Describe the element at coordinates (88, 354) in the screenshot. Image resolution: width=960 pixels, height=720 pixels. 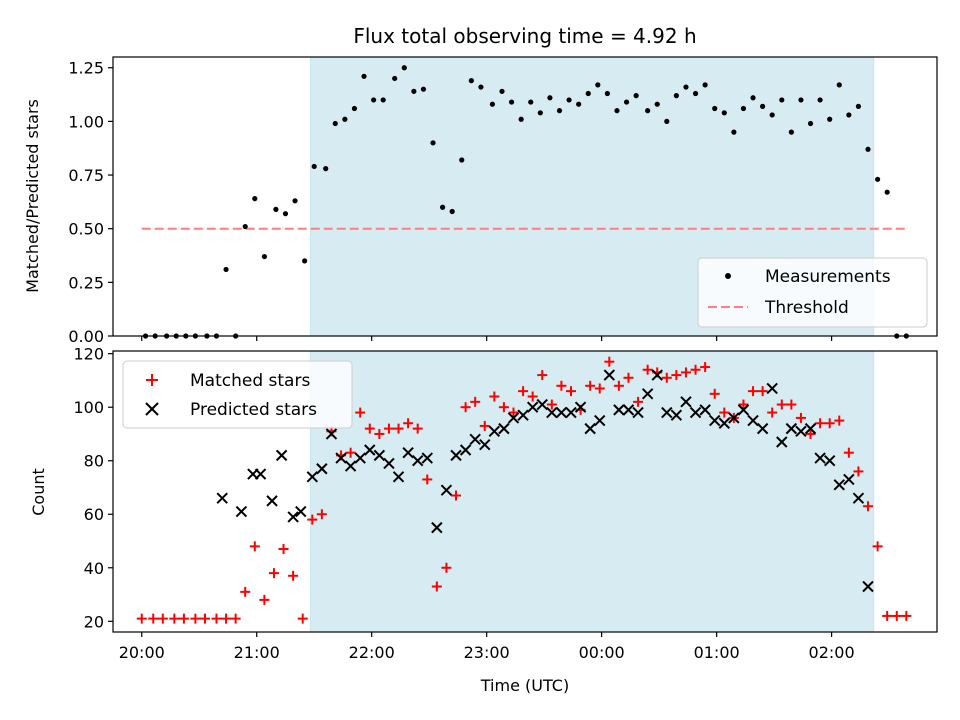
I see `y-tick-label: 120` at that location.